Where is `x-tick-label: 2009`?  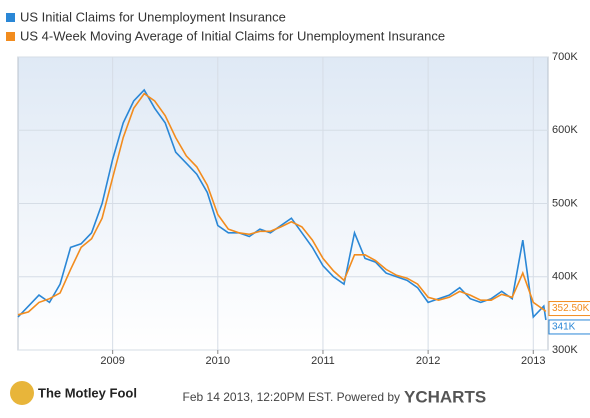 x-tick-label: 2009 is located at coordinates (112, 361).